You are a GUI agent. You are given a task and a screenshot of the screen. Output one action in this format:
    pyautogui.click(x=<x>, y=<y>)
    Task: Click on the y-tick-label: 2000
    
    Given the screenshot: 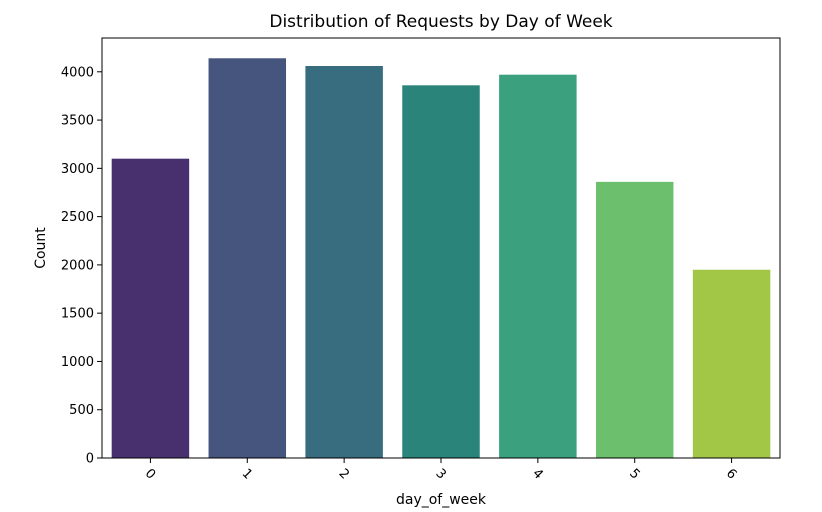 What is the action you would take?
    pyautogui.click(x=77, y=265)
    